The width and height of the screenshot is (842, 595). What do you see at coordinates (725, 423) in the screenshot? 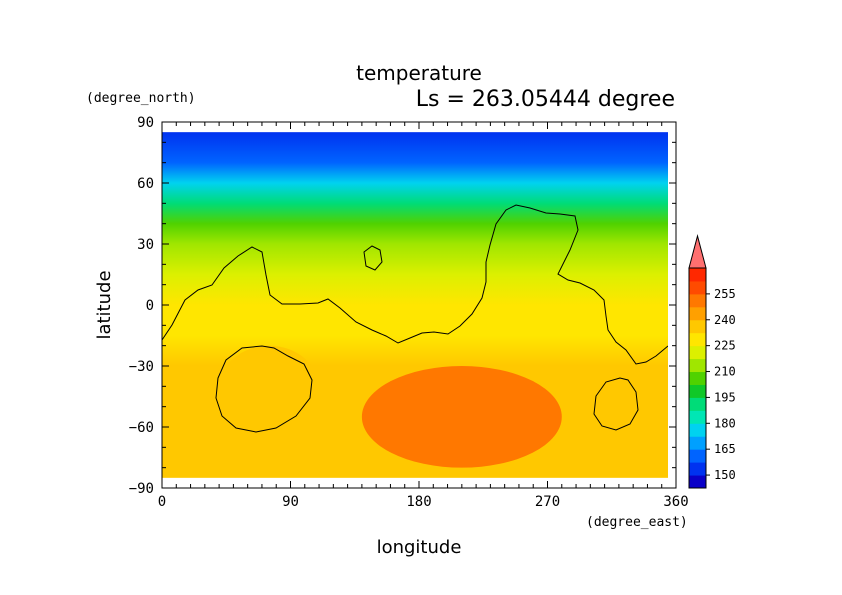
I see `colorbar-label: 180` at bounding box center [725, 423].